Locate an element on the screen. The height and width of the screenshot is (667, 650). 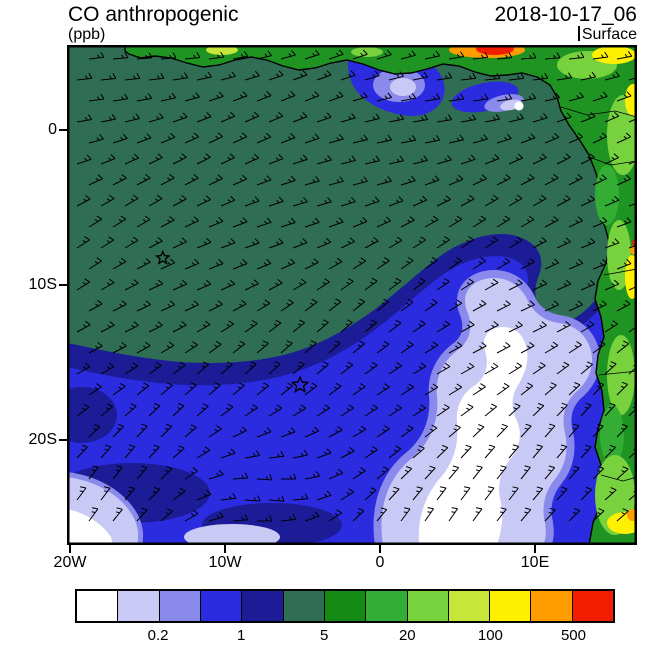
plot-title: CO anthropogenic is located at coordinates (153, 14).